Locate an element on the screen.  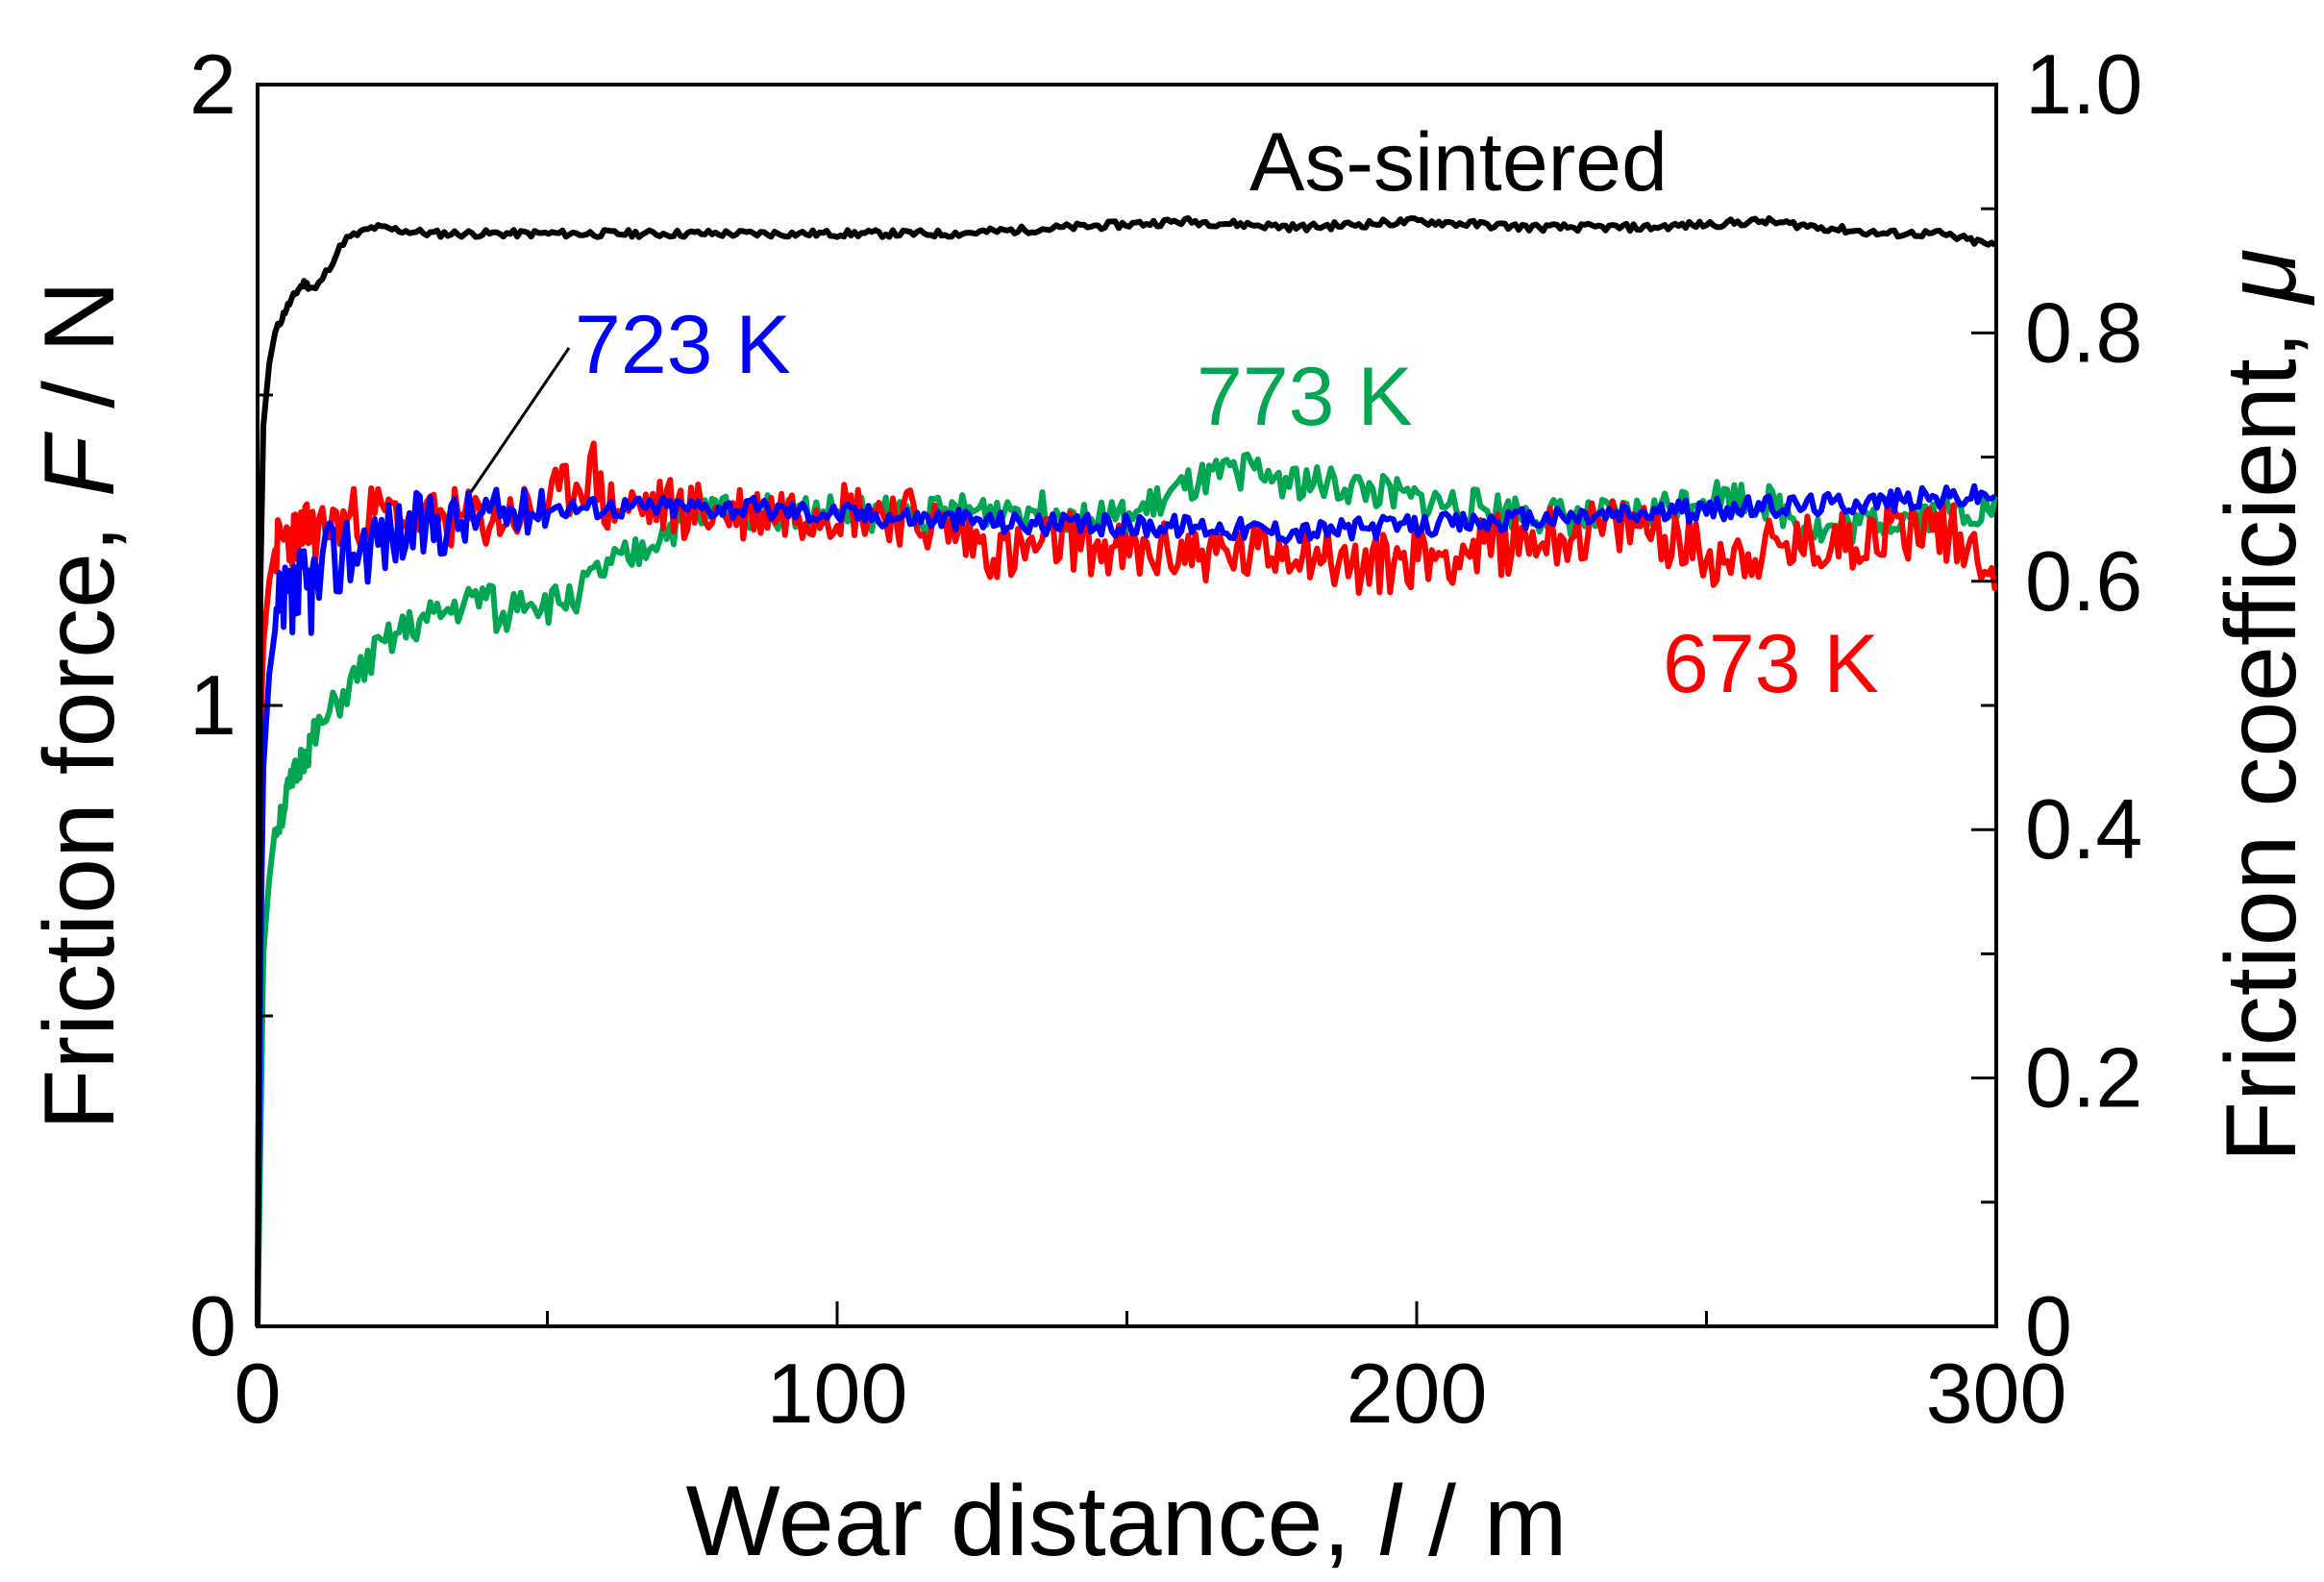
y-tick-label: 2 is located at coordinates (212, 85).